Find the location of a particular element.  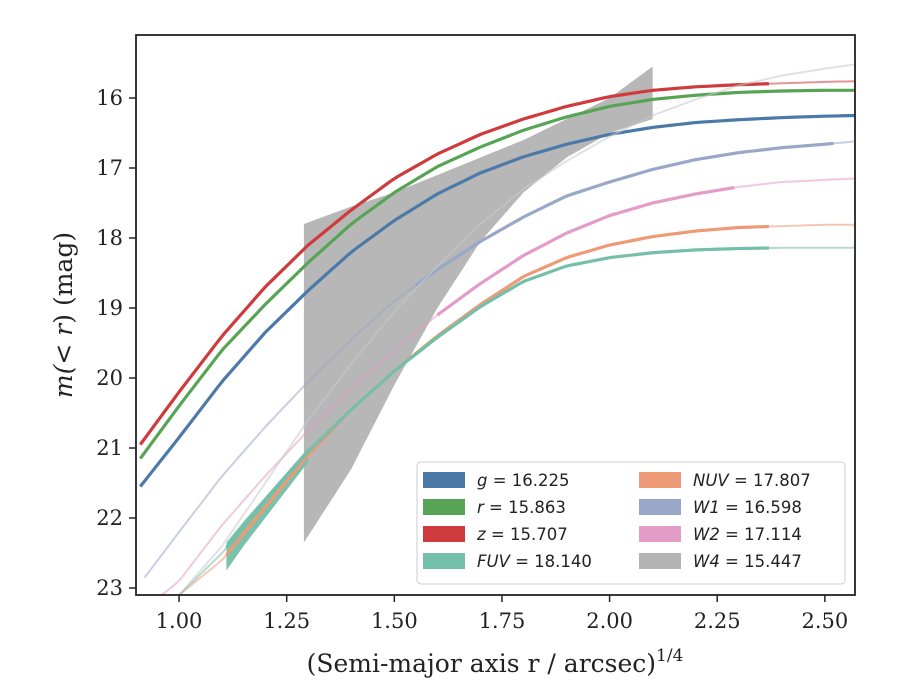

y-axis-label: m(< r) (mag) is located at coordinates (63, 315).